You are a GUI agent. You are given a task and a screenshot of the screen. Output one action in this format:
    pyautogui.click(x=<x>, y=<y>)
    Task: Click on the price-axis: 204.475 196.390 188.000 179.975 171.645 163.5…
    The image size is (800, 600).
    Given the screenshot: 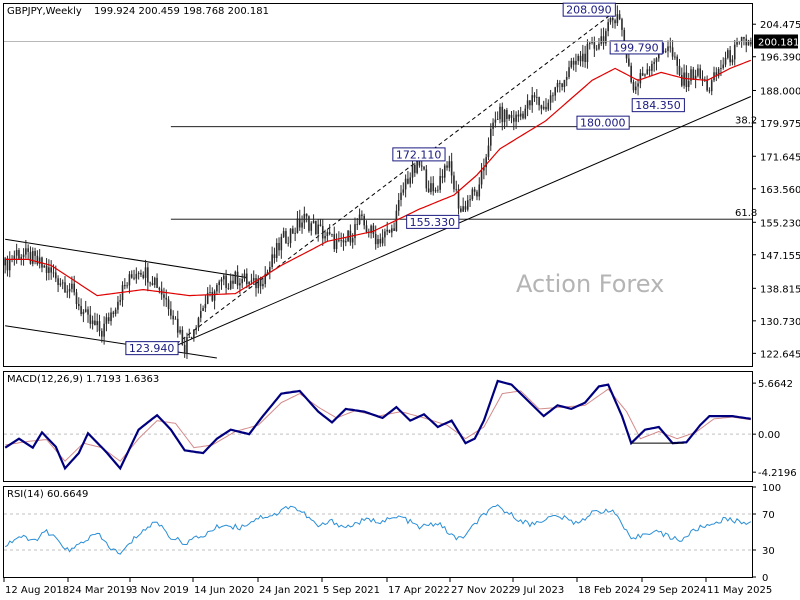 What is the action you would take?
    pyautogui.click(x=776, y=190)
    